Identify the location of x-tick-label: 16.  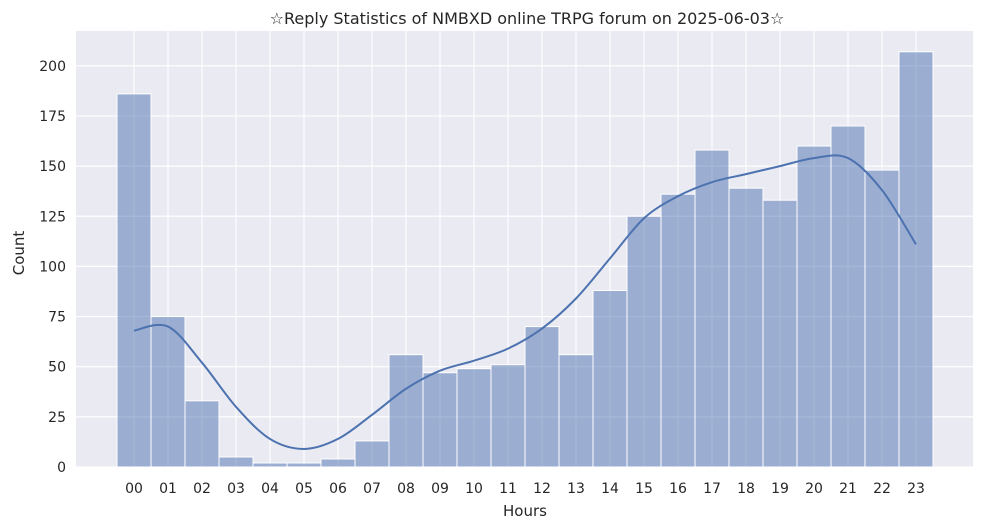
(678, 489).